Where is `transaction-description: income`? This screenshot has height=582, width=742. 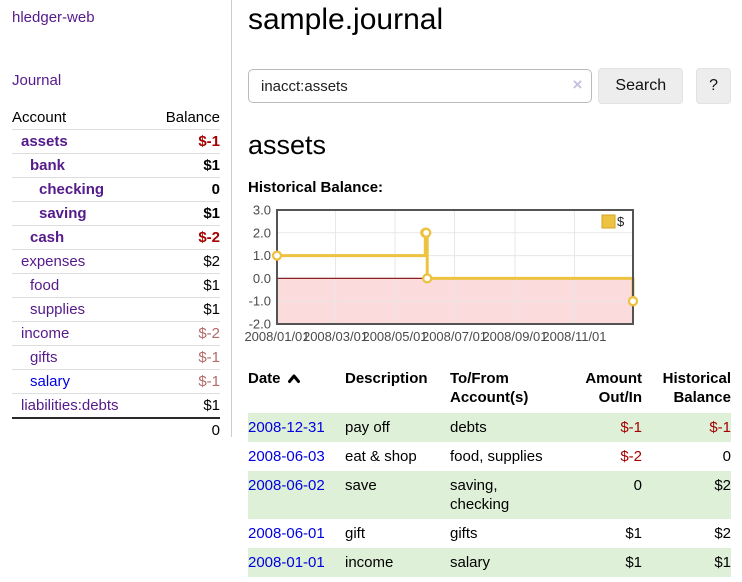 transaction-description: income is located at coordinates (369, 562).